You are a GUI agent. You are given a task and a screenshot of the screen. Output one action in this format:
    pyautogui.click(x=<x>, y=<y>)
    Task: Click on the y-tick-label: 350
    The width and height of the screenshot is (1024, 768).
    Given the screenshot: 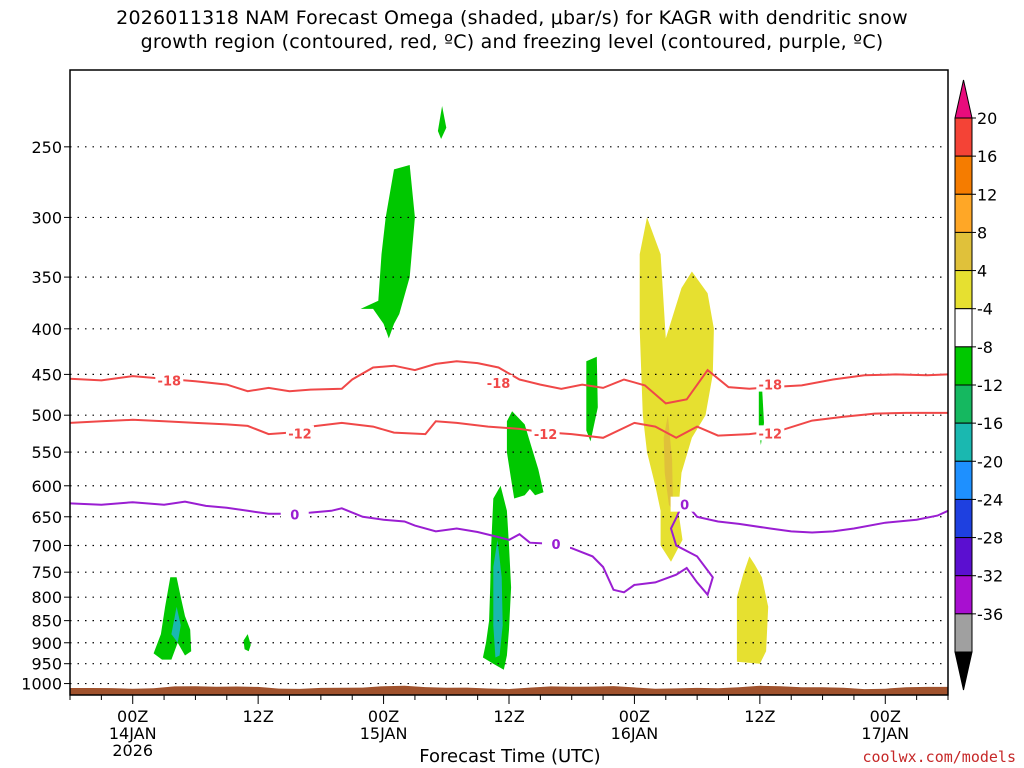 What is the action you would take?
    pyautogui.click(x=46, y=277)
    